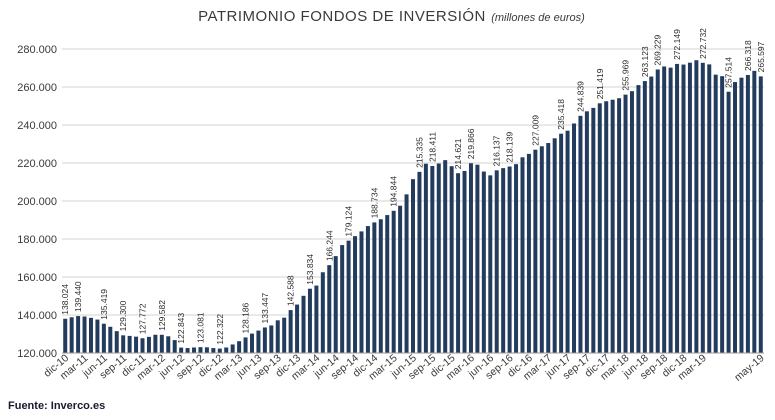 Image resolution: width=775 pixels, height=420 pixels. What do you see at coordinates (600, 83) in the screenshot?
I see `data-label: 251.419` at bounding box center [600, 83].